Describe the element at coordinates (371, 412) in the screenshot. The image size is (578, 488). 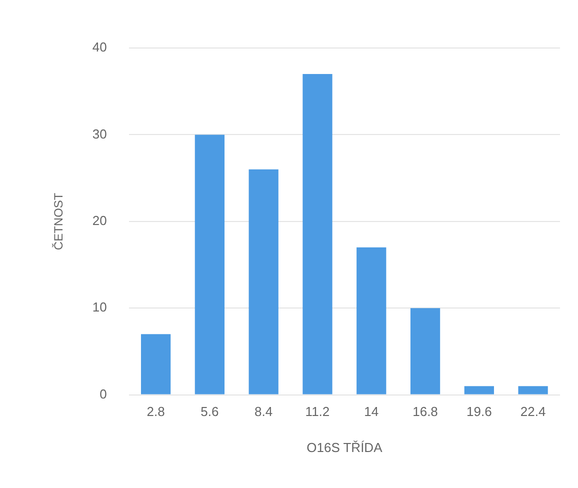
I see `x-tick-label: 14` at that location.